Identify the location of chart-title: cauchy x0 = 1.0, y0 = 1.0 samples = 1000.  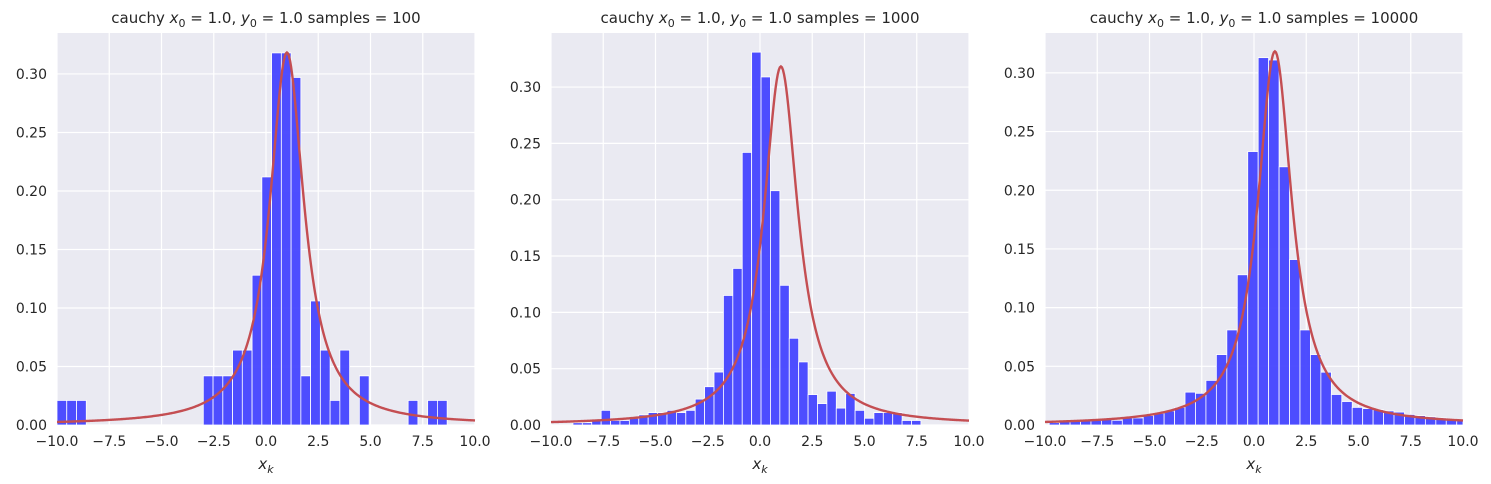
(760, 19).